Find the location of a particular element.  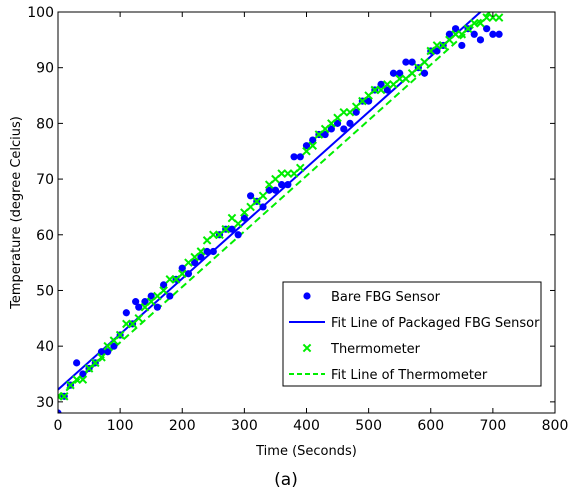

legend-entry: Thermometer is located at coordinates (361, 349).